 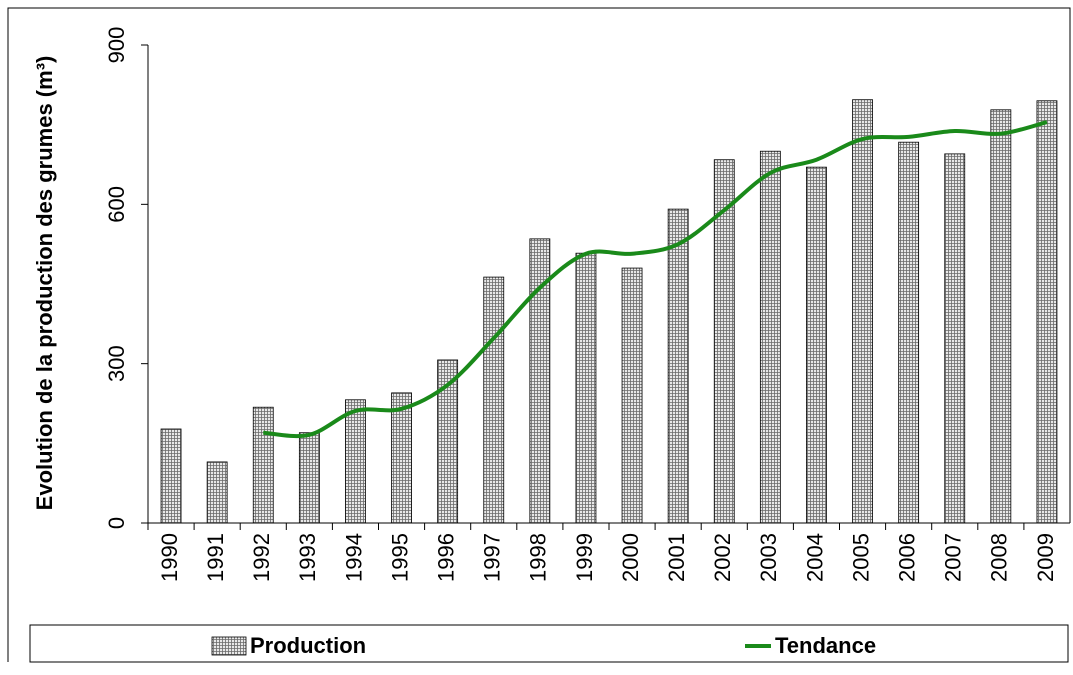 What do you see at coordinates (307, 557) in the screenshot?
I see `x-tick-label: 1993` at bounding box center [307, 557].